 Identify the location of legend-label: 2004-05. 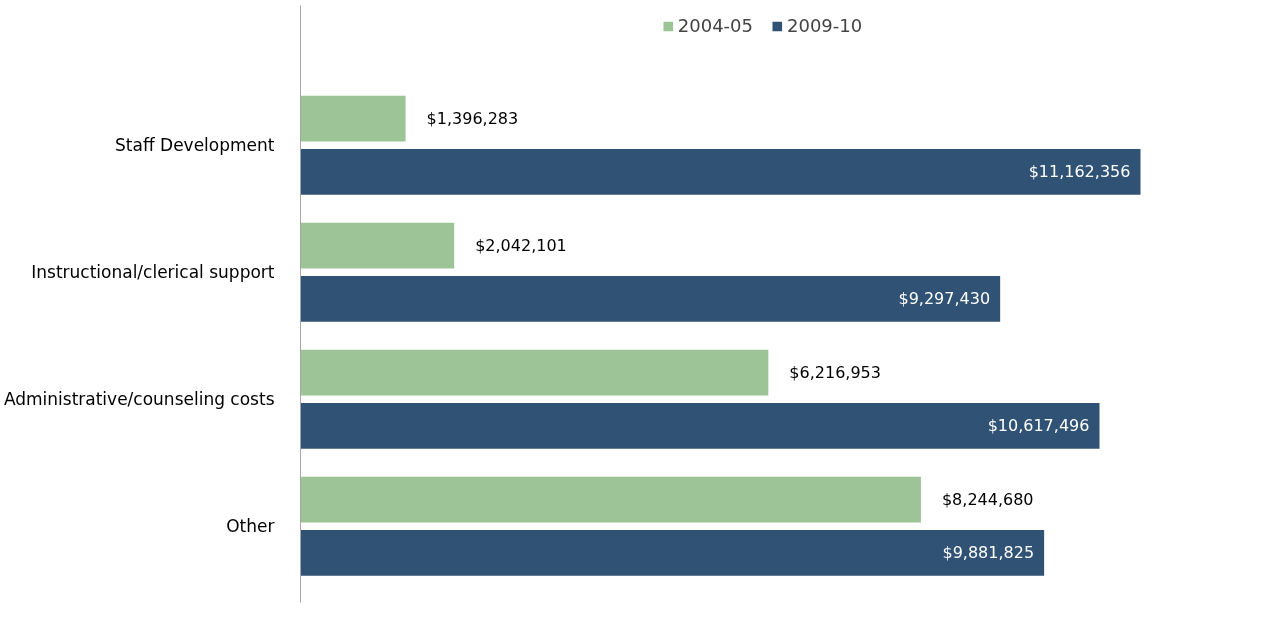
(715, 25).